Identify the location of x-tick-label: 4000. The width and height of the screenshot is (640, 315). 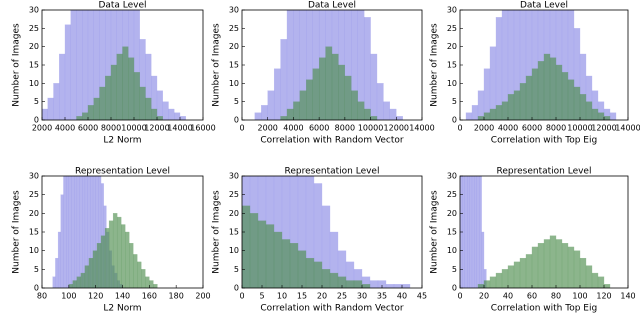
(293, 128).